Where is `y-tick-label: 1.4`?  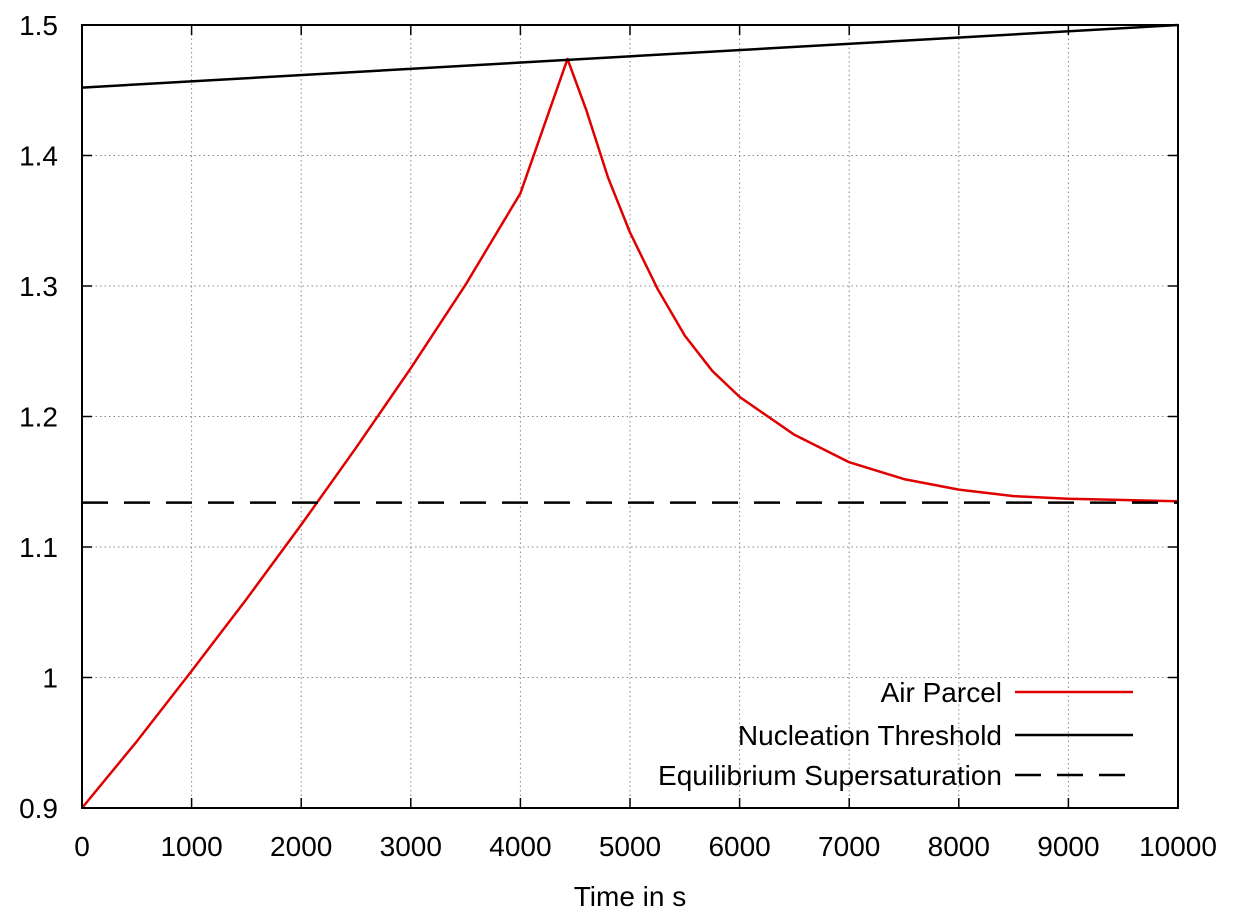 y-tick-label: 1.4 is located at coordinates (38, 156).